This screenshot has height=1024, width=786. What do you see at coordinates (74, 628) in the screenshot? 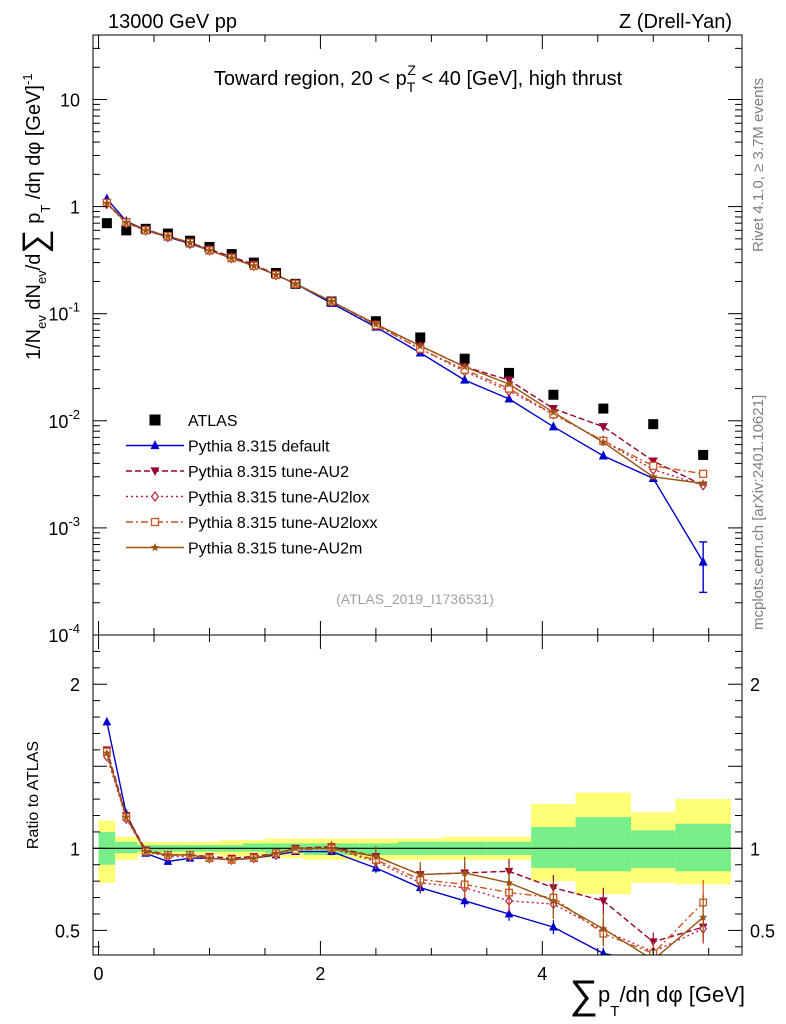
I see `main-ytick-exp: -4` at bounding box center [74, 628].